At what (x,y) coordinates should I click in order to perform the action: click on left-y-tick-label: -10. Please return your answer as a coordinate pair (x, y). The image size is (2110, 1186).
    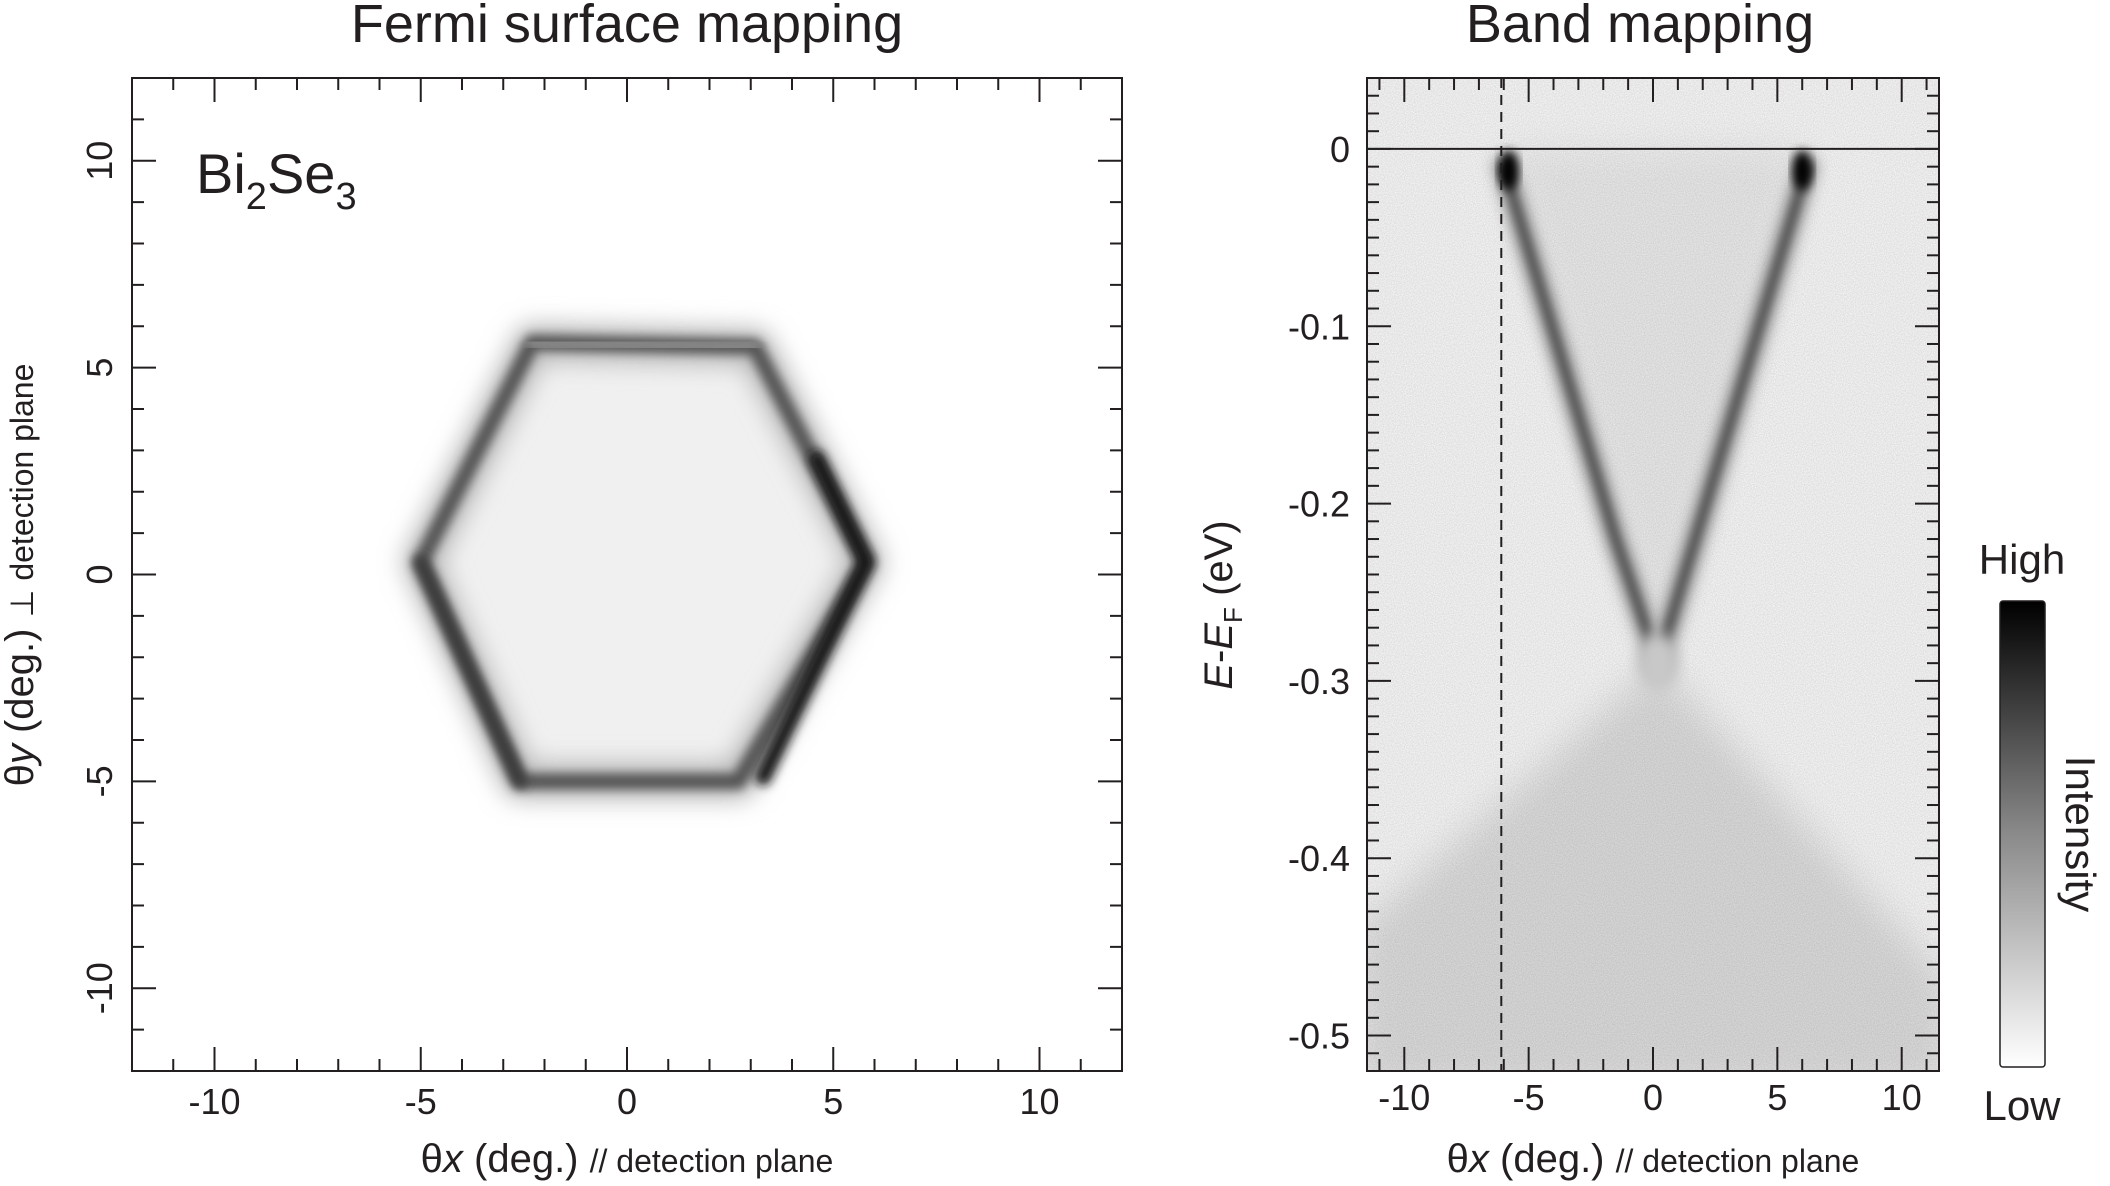
    Looking at the image, I should click on (99, 988).